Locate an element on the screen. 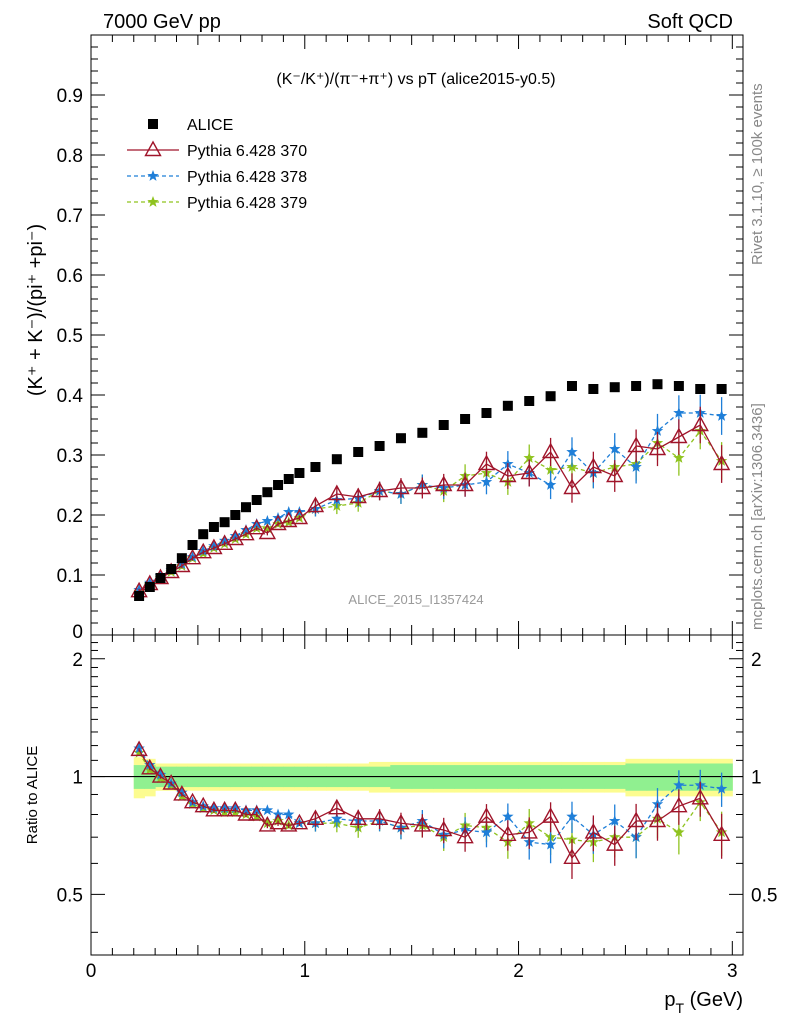  y-tick-label: 0.2 is located at coordinates (70, 516).